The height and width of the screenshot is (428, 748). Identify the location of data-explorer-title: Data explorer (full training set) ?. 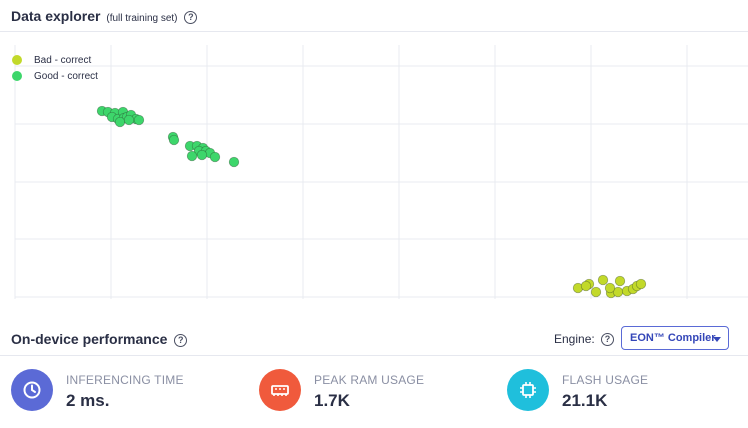
(104, 16).